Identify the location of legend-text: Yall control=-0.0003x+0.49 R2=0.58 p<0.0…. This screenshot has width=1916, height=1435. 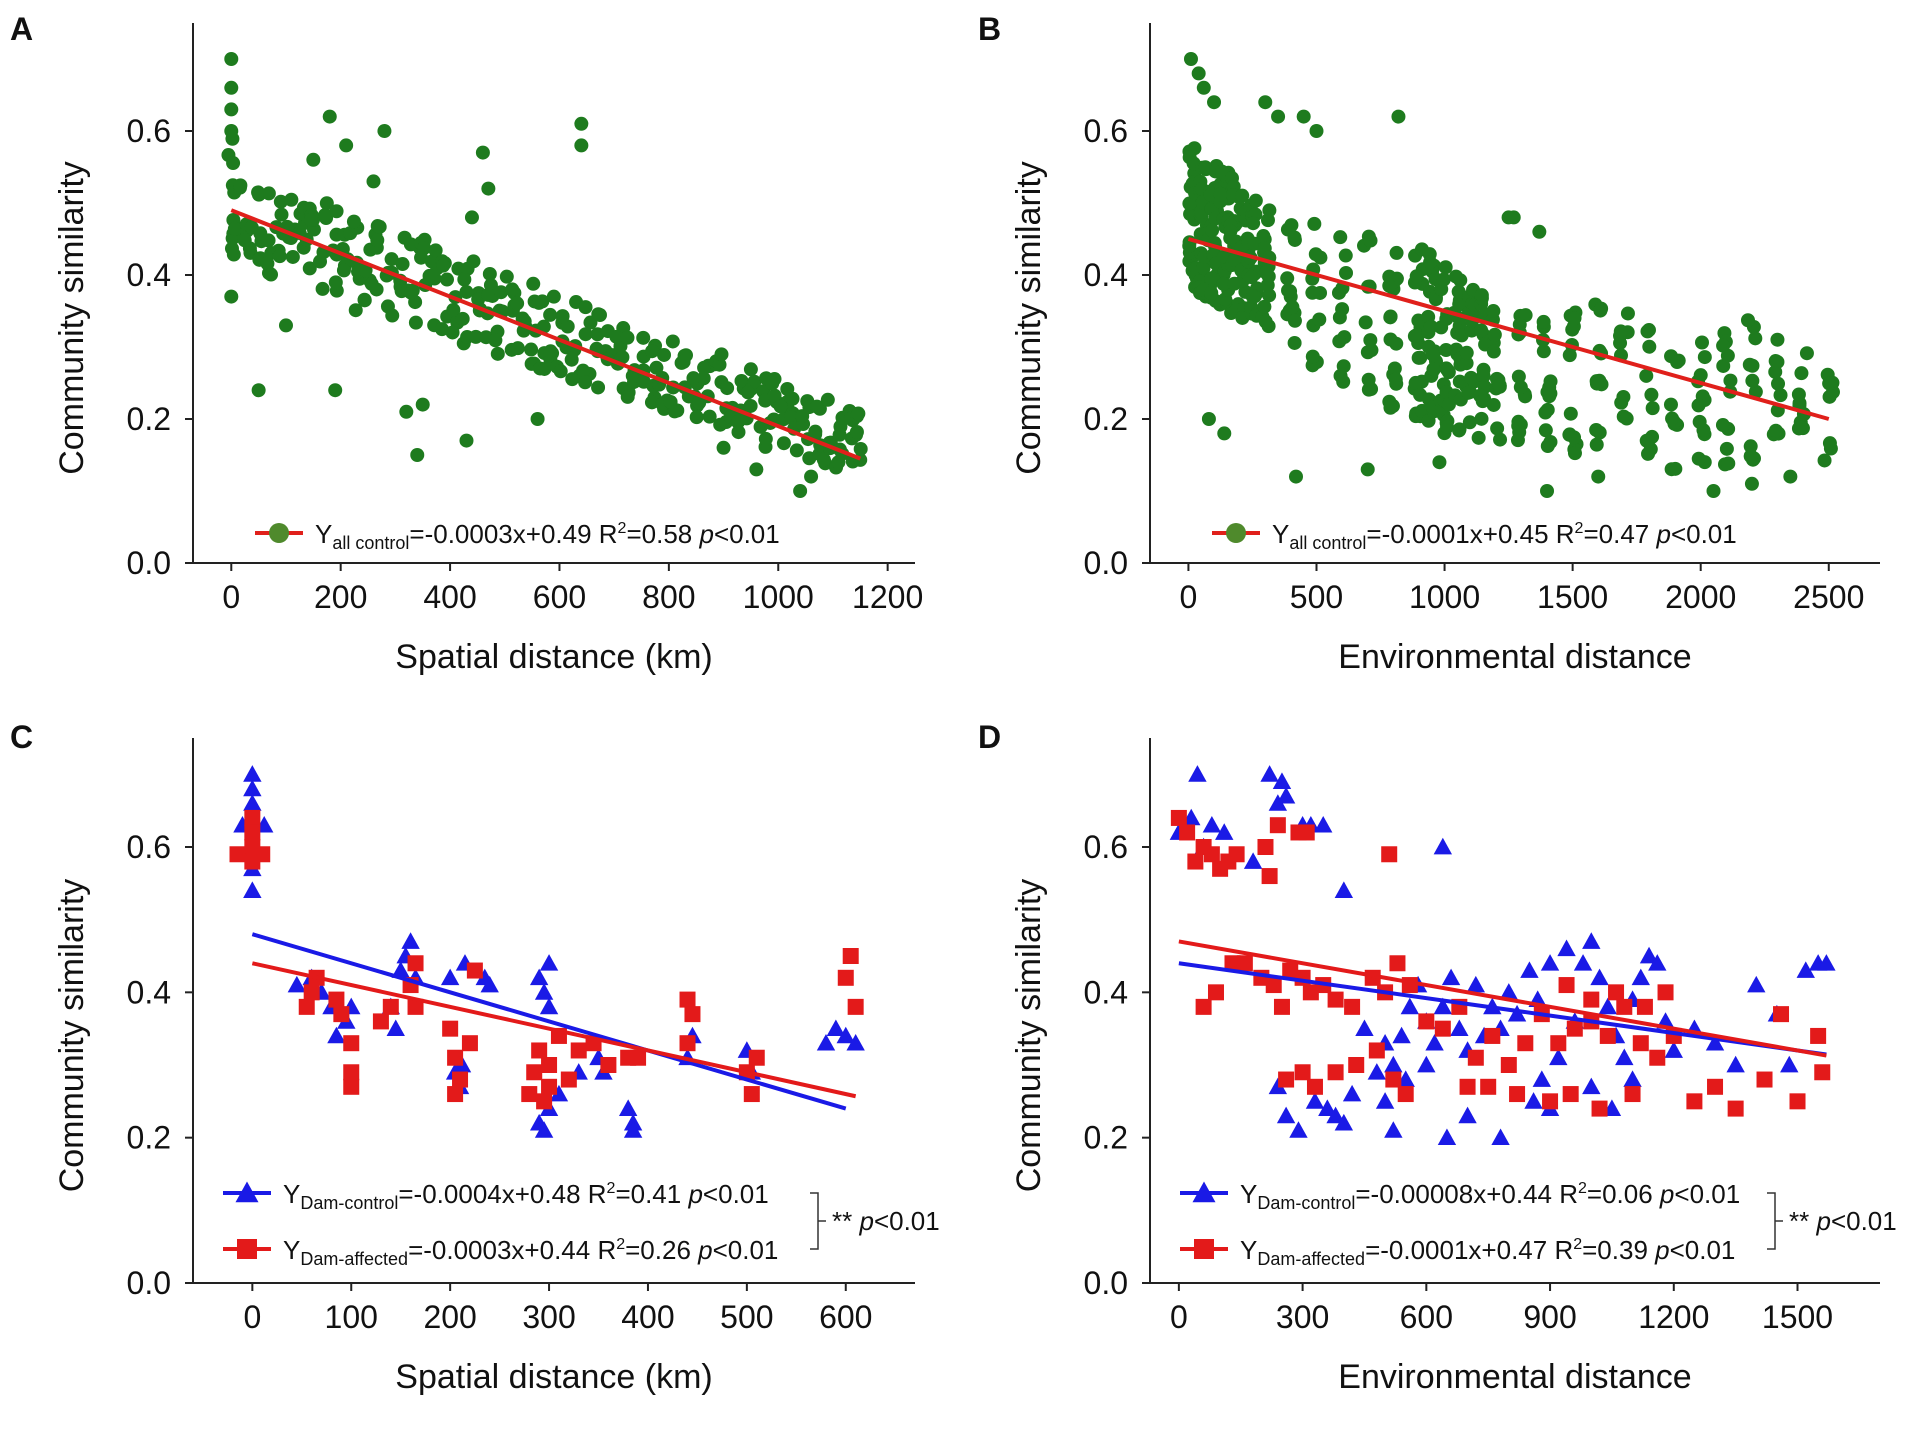
(547, 536).